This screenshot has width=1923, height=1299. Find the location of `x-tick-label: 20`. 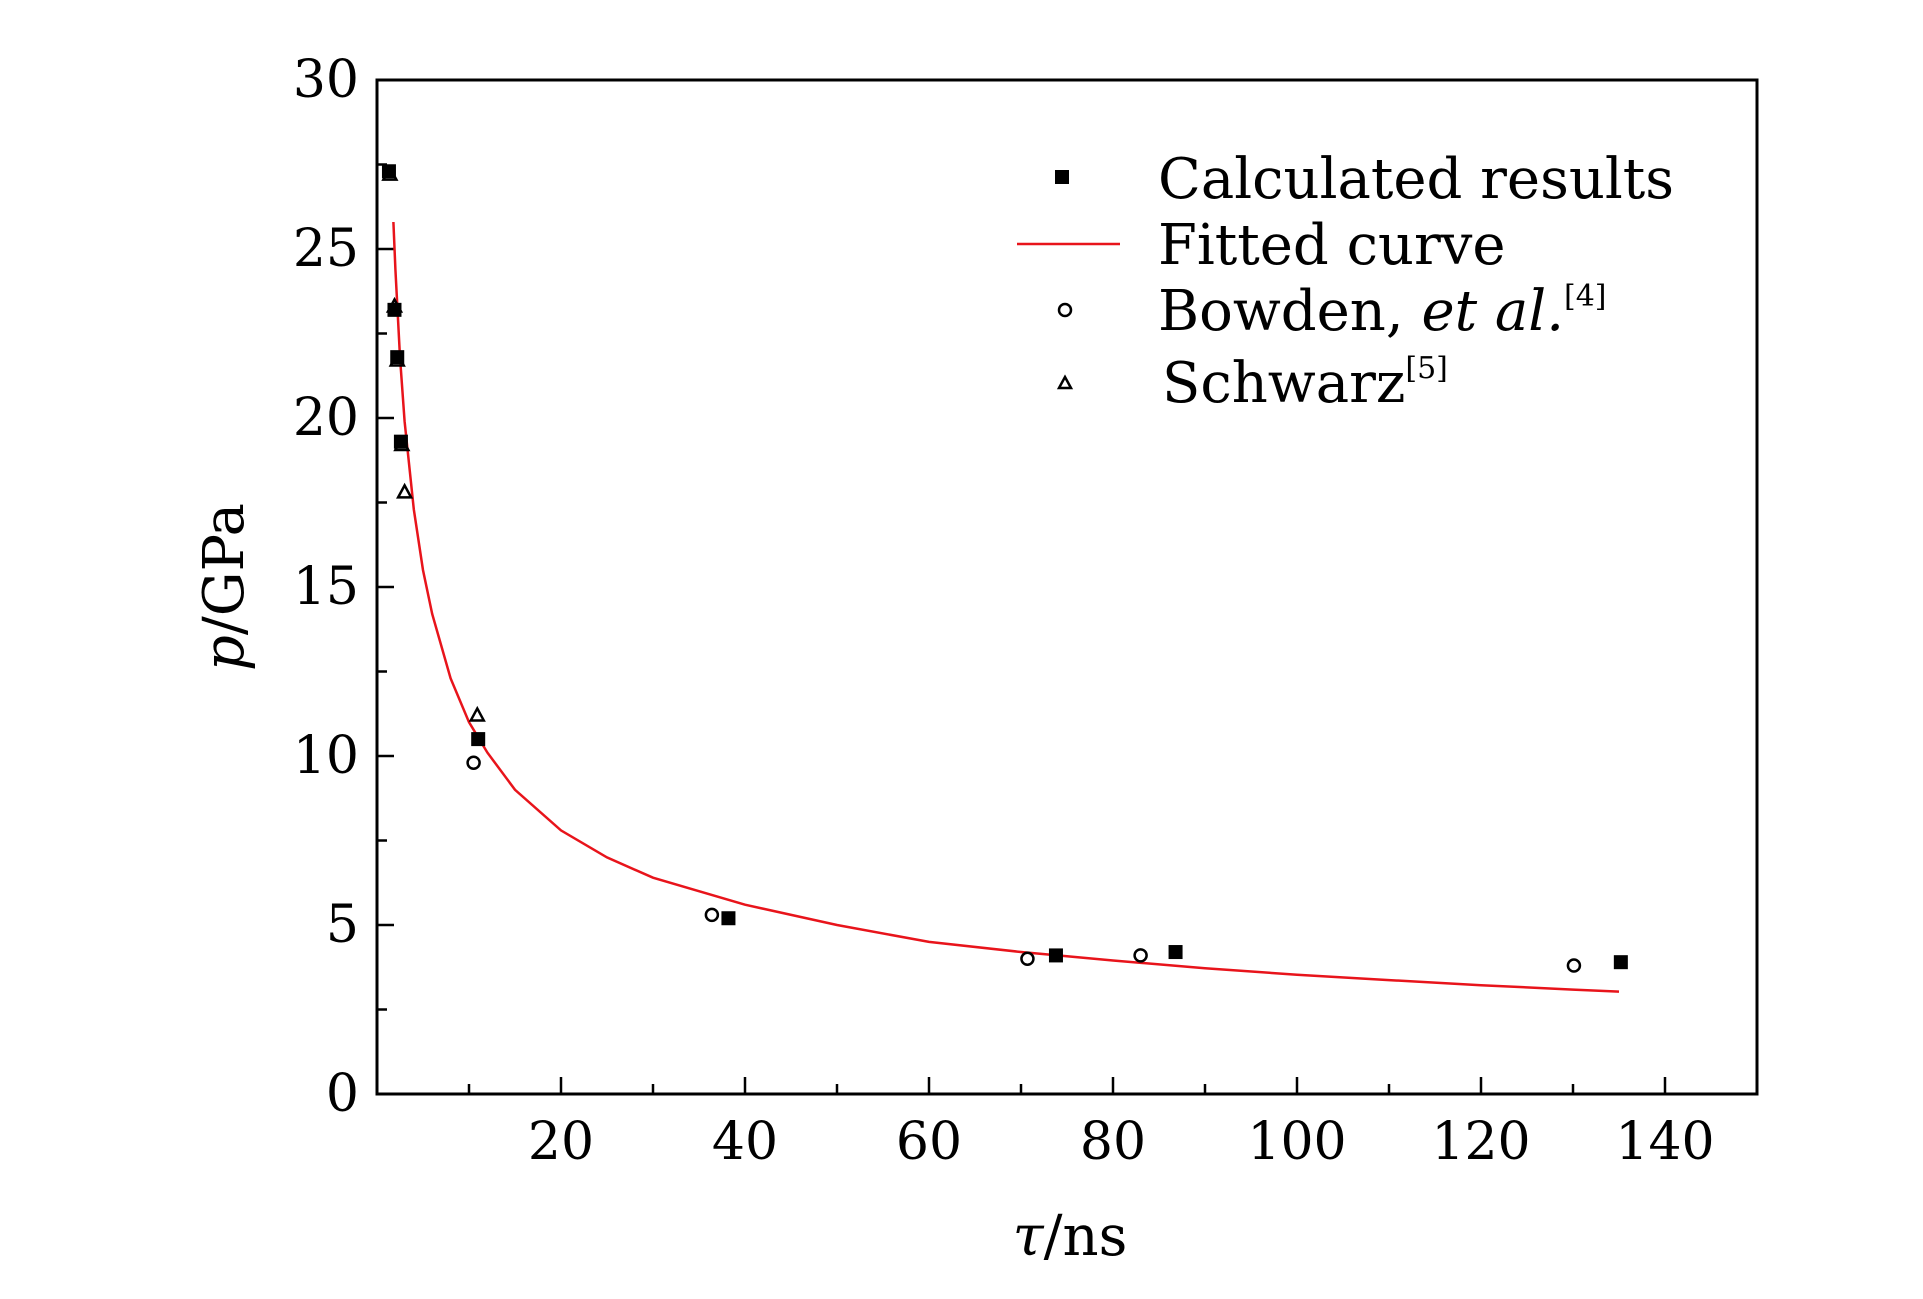

x-tick-label: 20 is located at coordinates (561, 1142).